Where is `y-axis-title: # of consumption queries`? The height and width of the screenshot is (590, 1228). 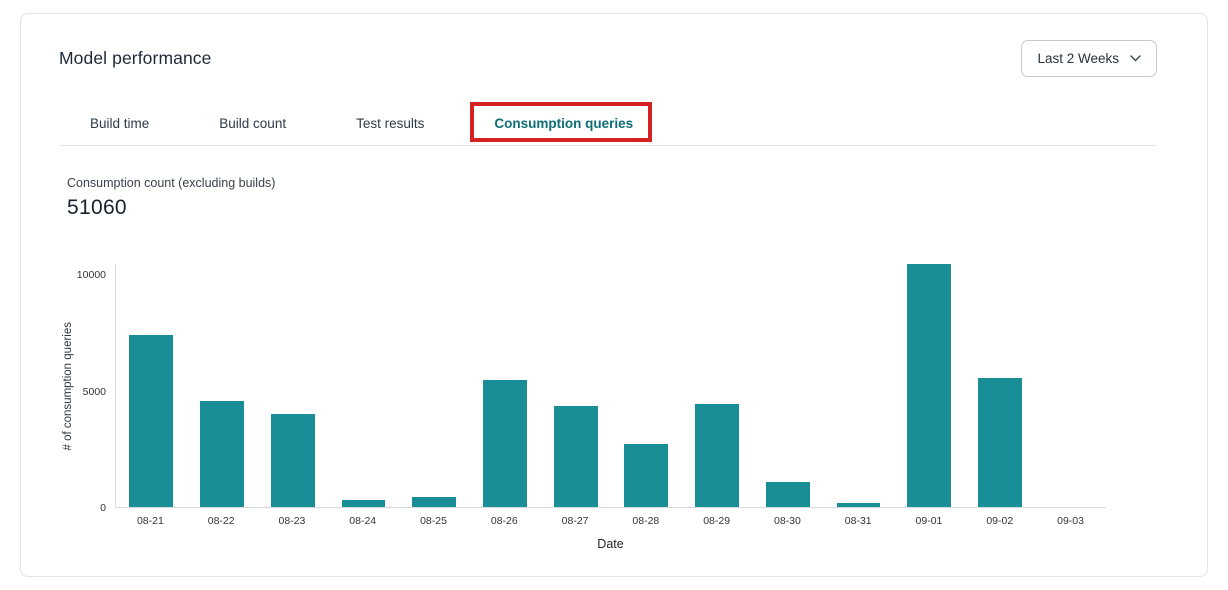 y-axis-title: # of consumption queries is located at coordinates (68, 386).